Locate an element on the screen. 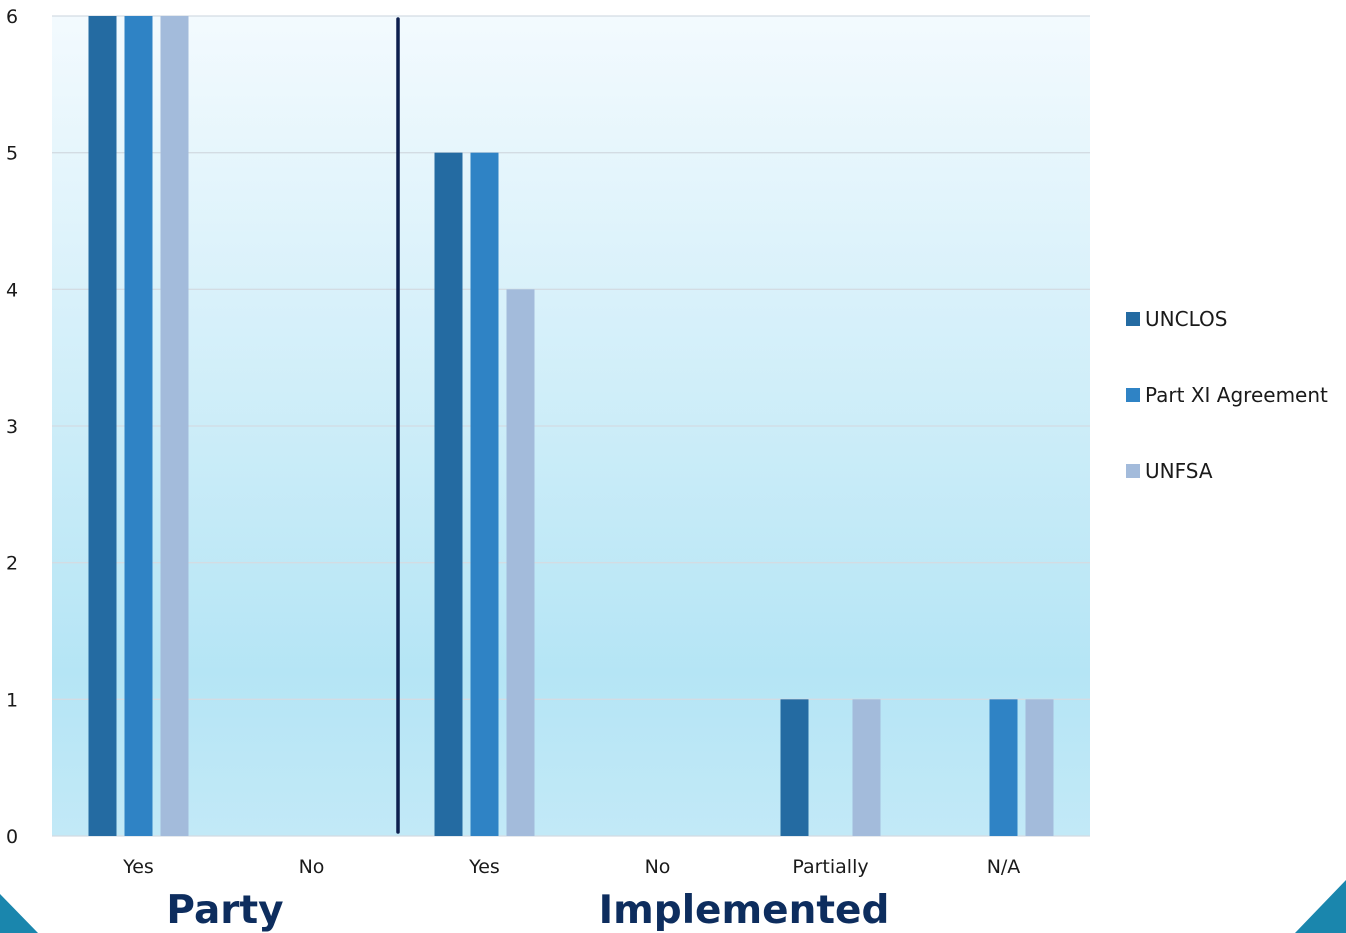  y-tick-label: 4 is located at coordinates (12, 290).